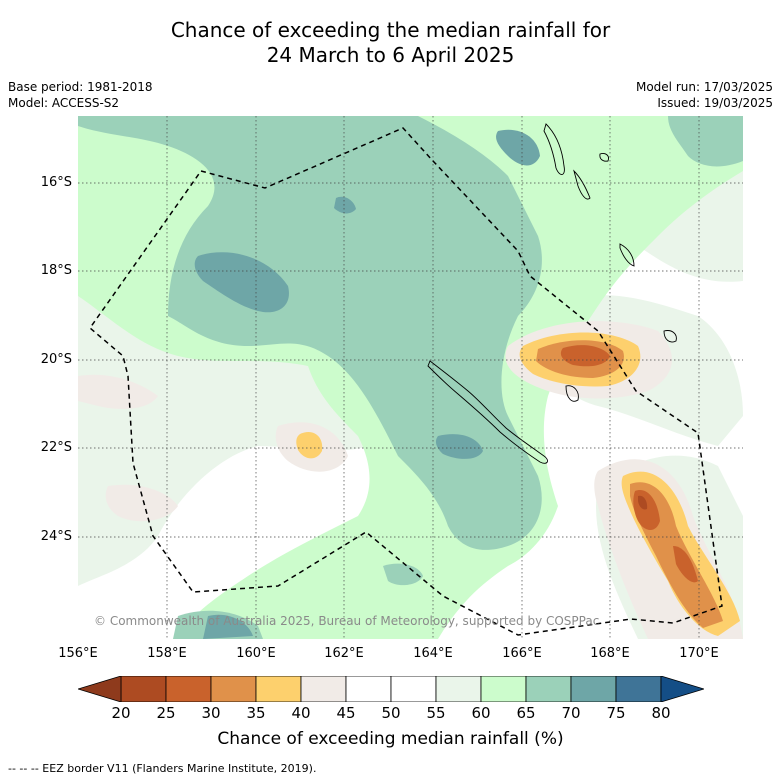  I want to click on colorbar-tick-label: 35, so click(256, 713).